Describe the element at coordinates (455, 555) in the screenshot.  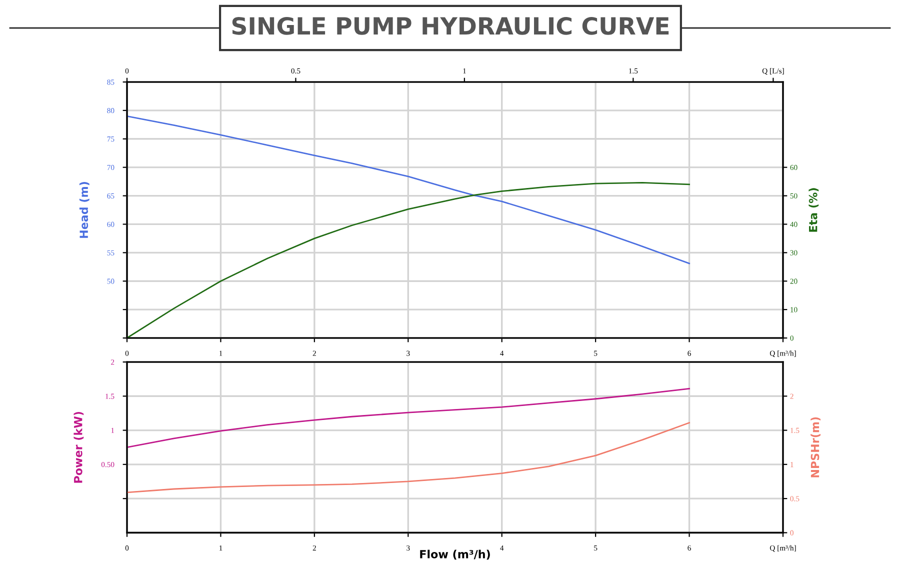
I see `x-axis-title: Flow (m³/h)` at that location.